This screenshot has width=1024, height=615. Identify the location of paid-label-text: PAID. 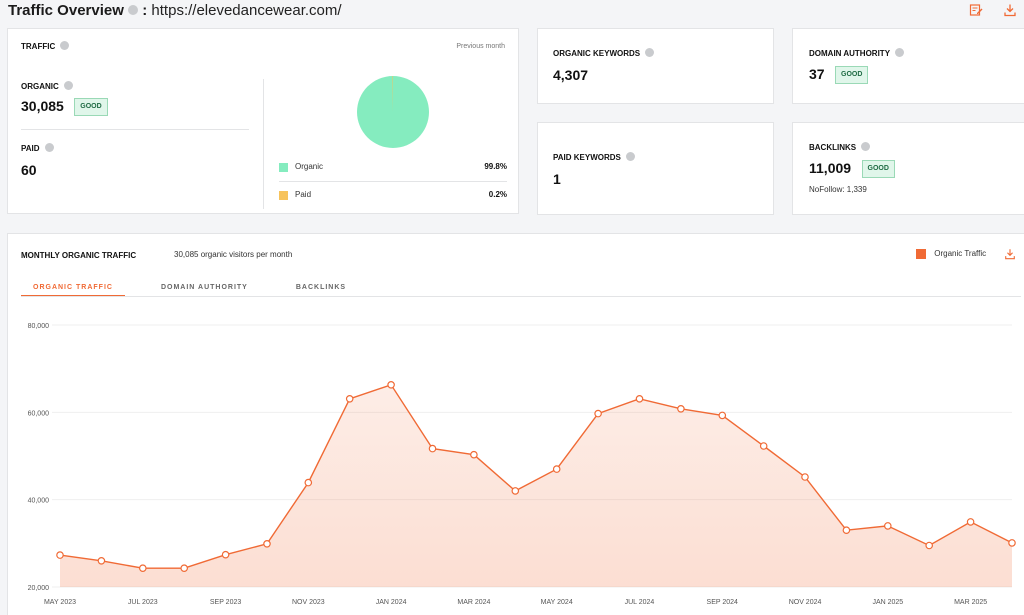
(30, 148).